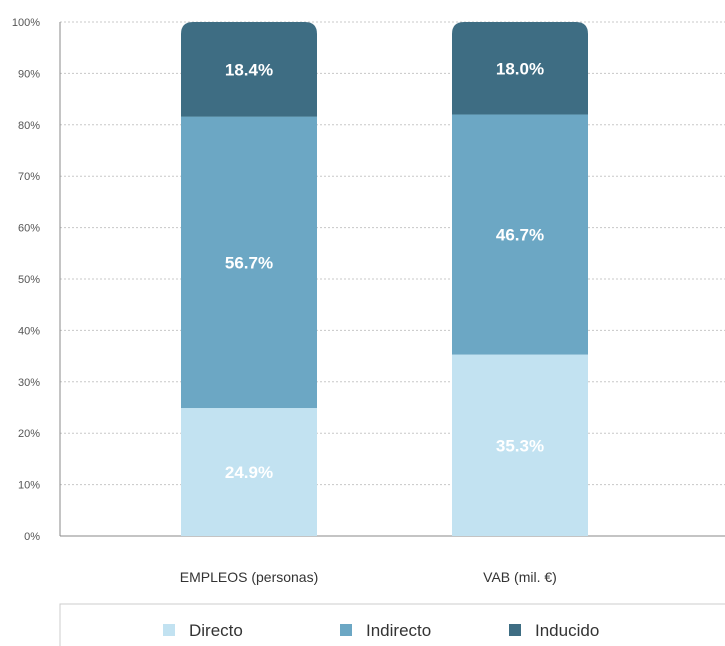 Image resolution: width=725 pixels, height=646 pixels. Describe the element at coordinates (520, 577) in the screenshot. I see `category-label: VAB (mil. €)` at that location.